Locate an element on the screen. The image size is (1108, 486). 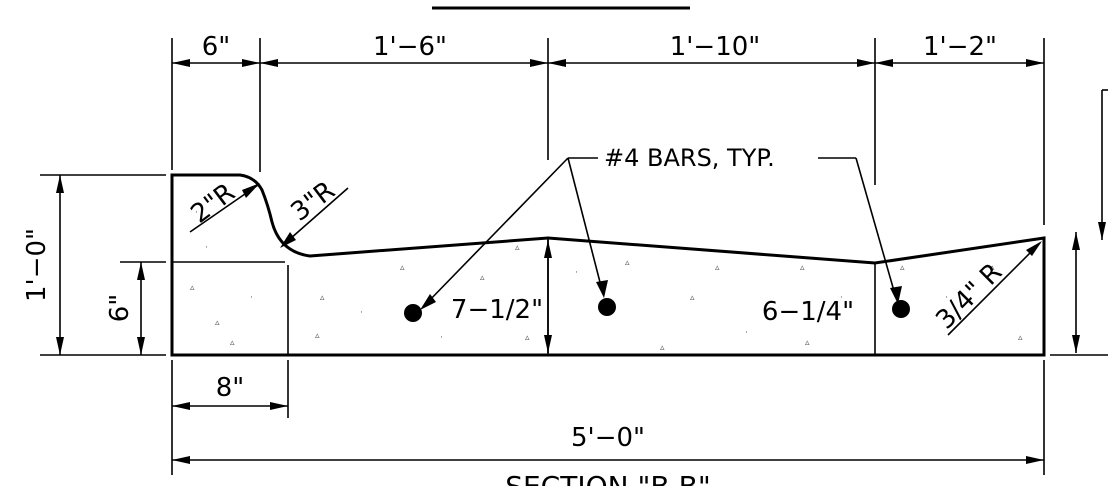
radius-2in-label: 2"R is located at coordinates (213, 204).